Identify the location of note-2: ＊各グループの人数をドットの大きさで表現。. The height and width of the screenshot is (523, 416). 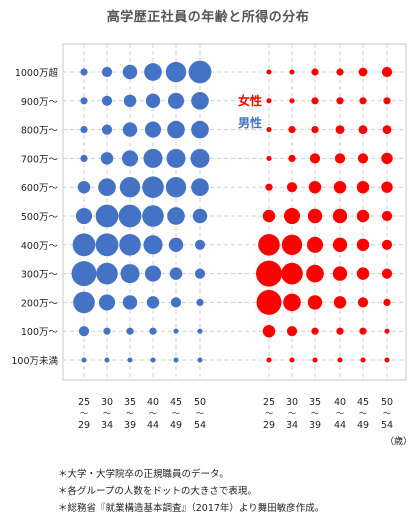
(157, 491).